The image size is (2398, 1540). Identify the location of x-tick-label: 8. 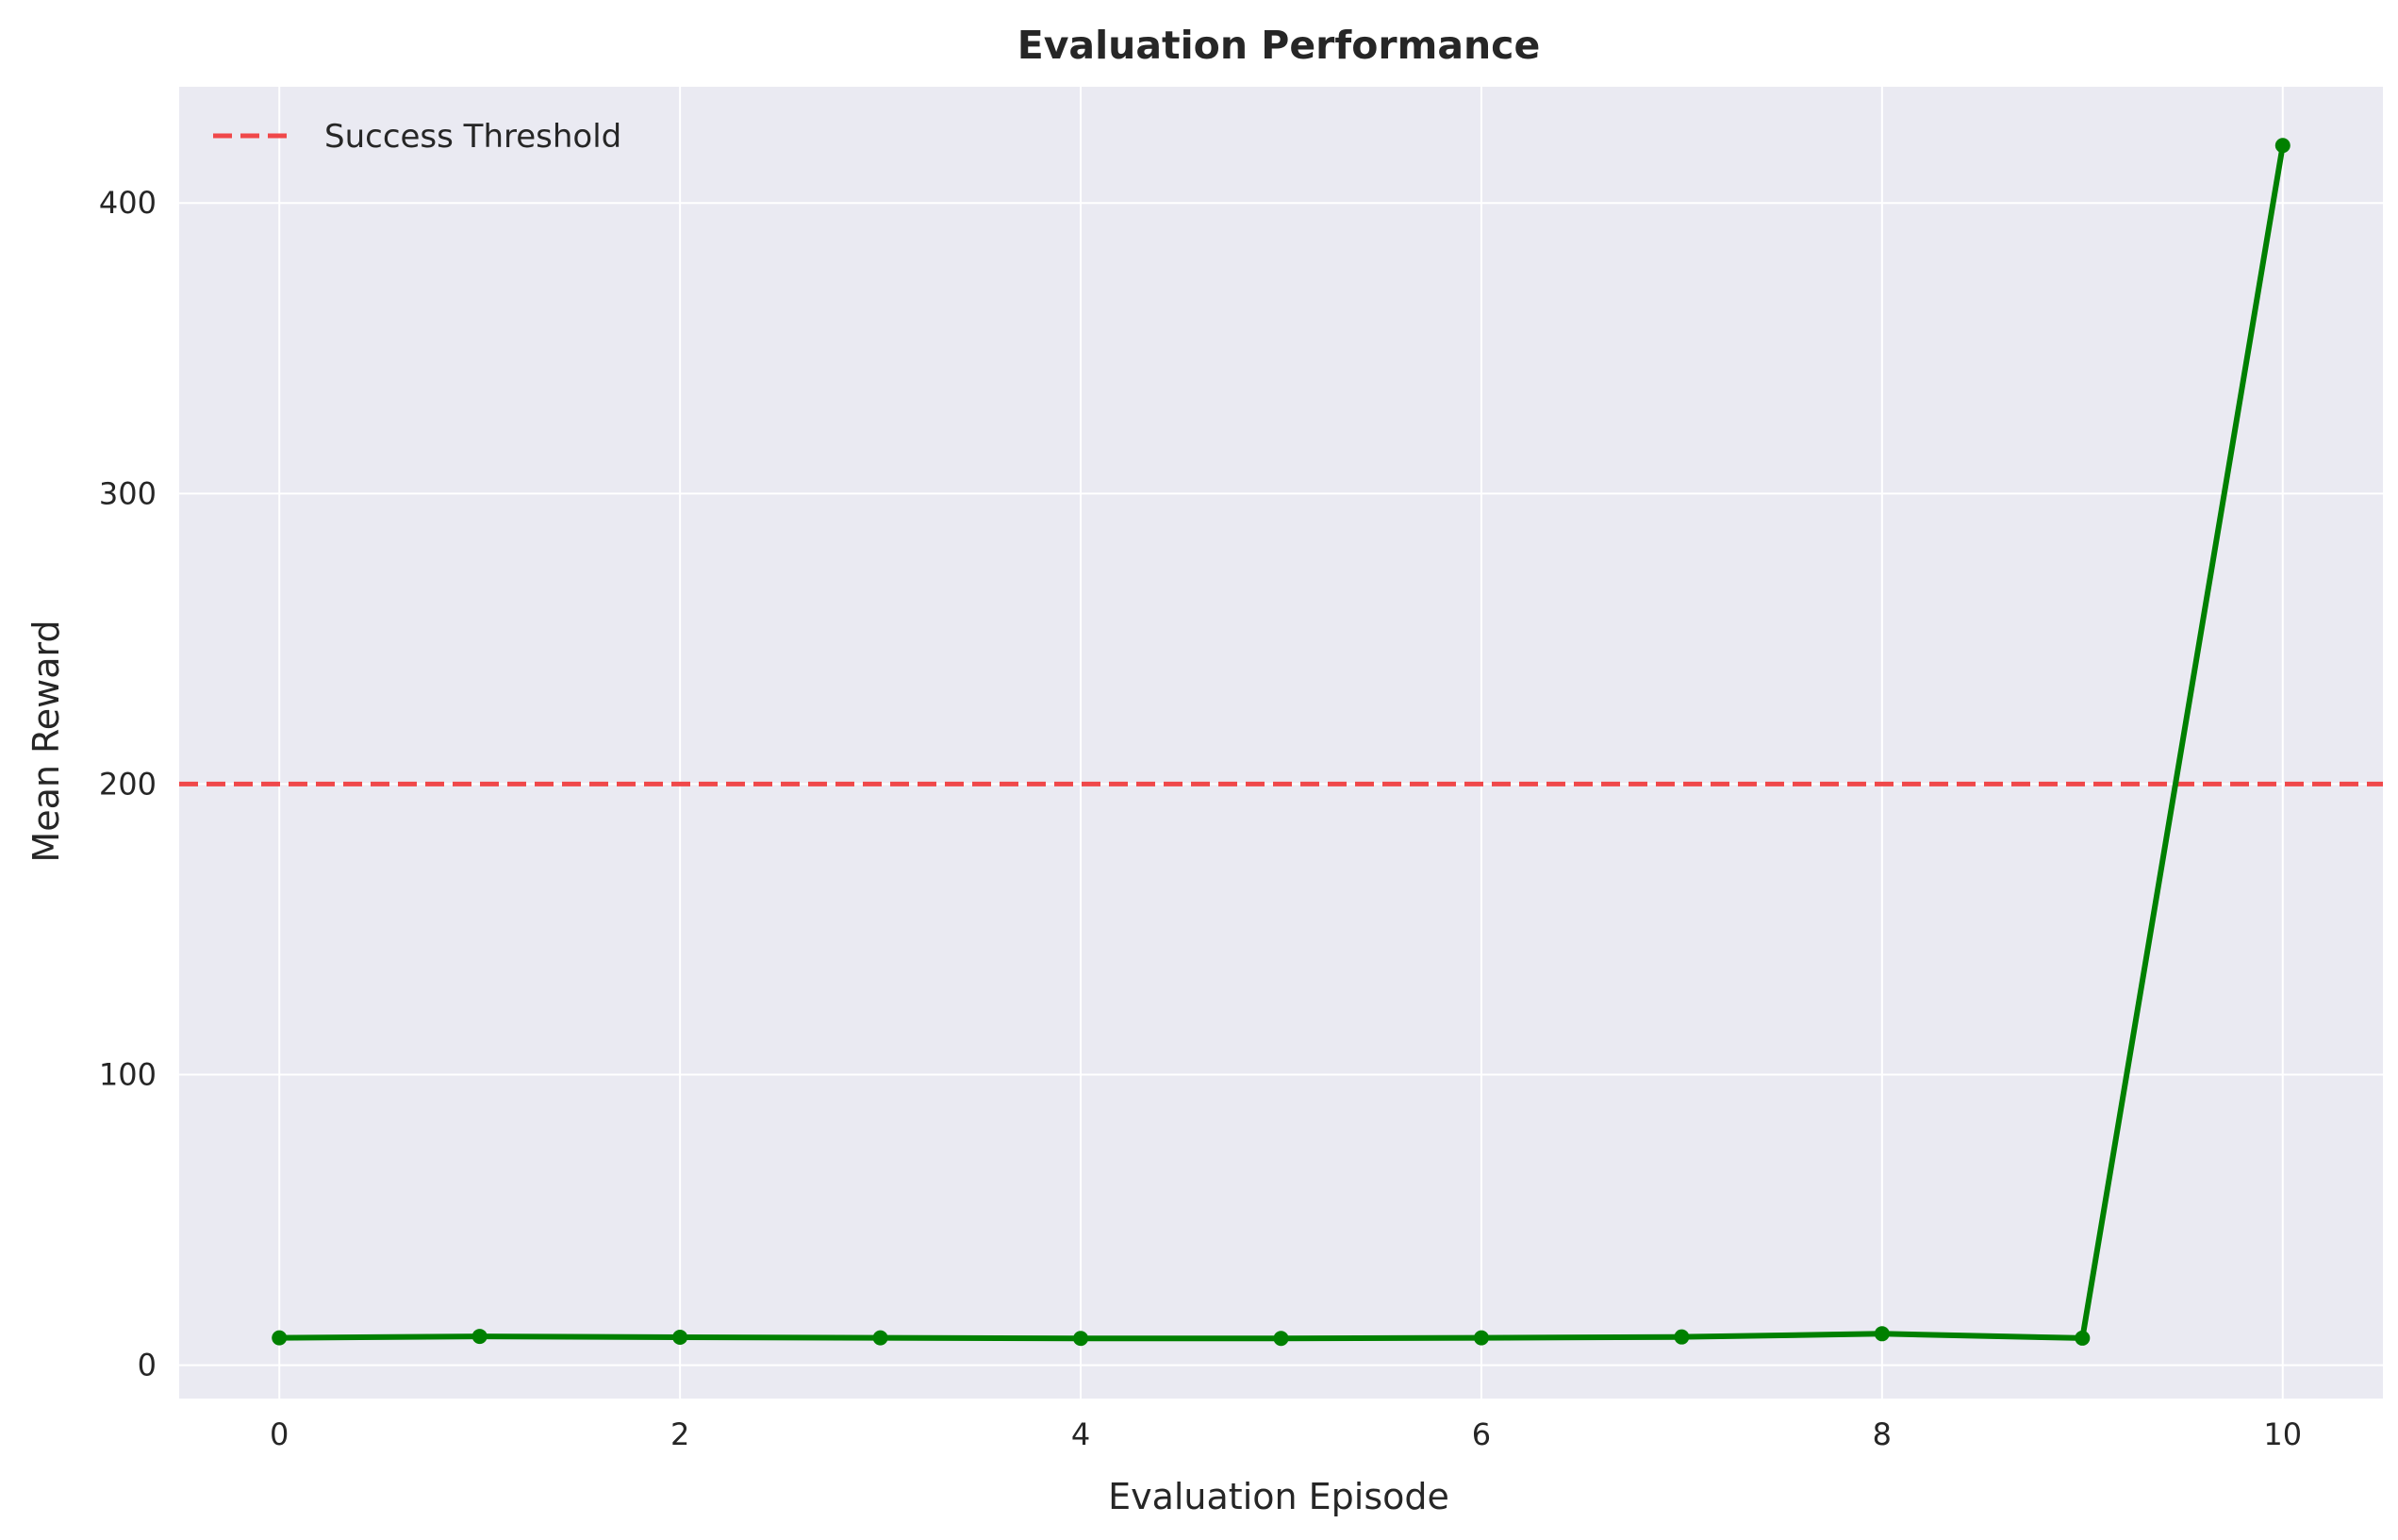
(1882, 1434).